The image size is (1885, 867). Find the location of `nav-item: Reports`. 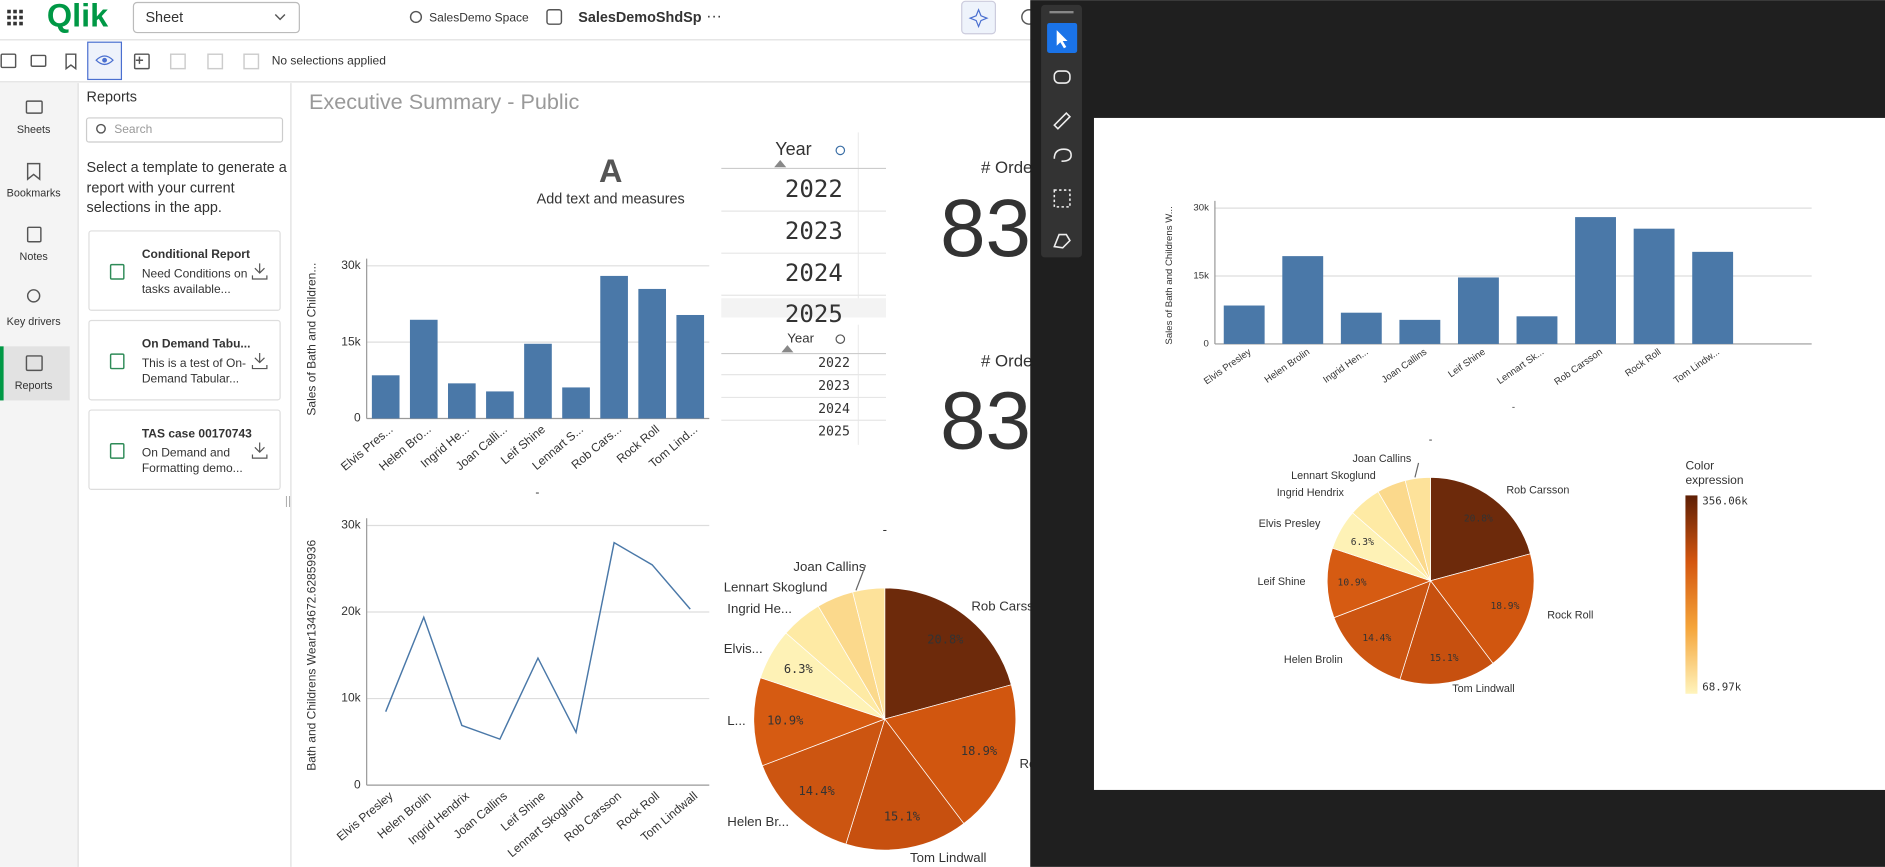

nav-item: Reports is located at coordinates (34, 386).